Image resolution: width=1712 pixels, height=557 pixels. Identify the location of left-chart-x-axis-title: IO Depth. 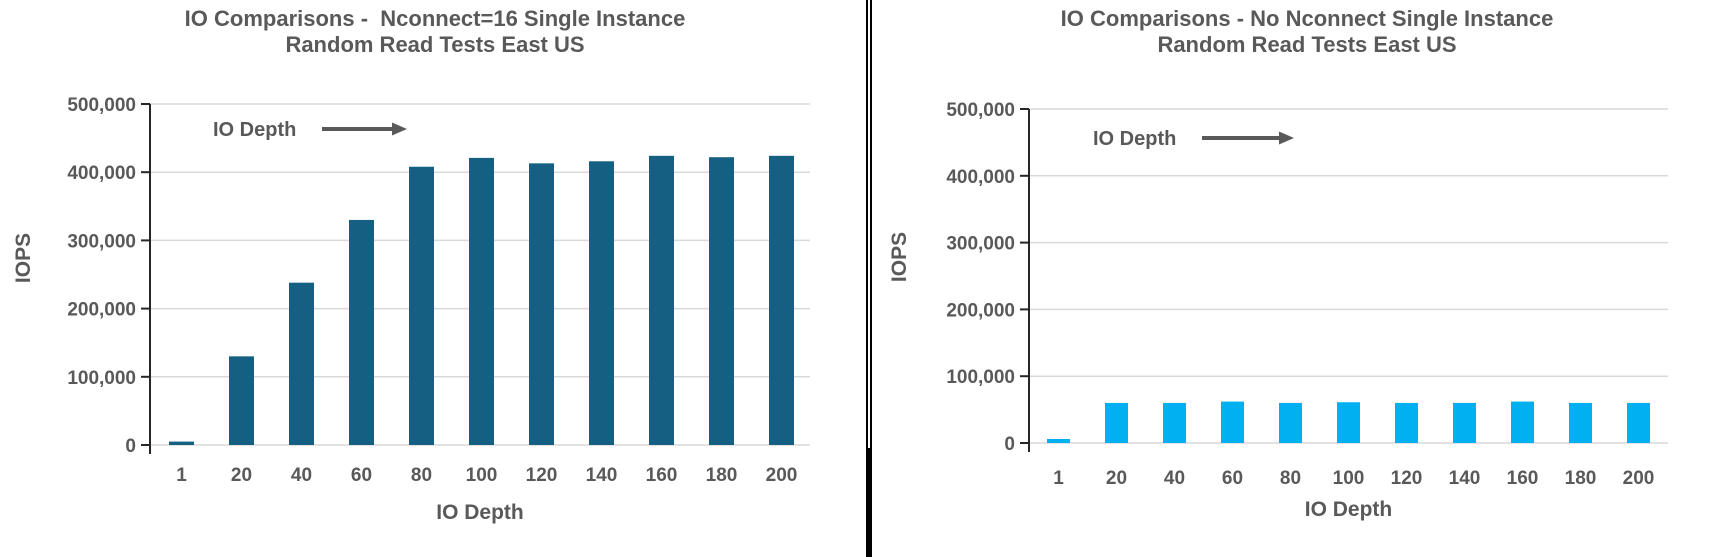
(480, 512).